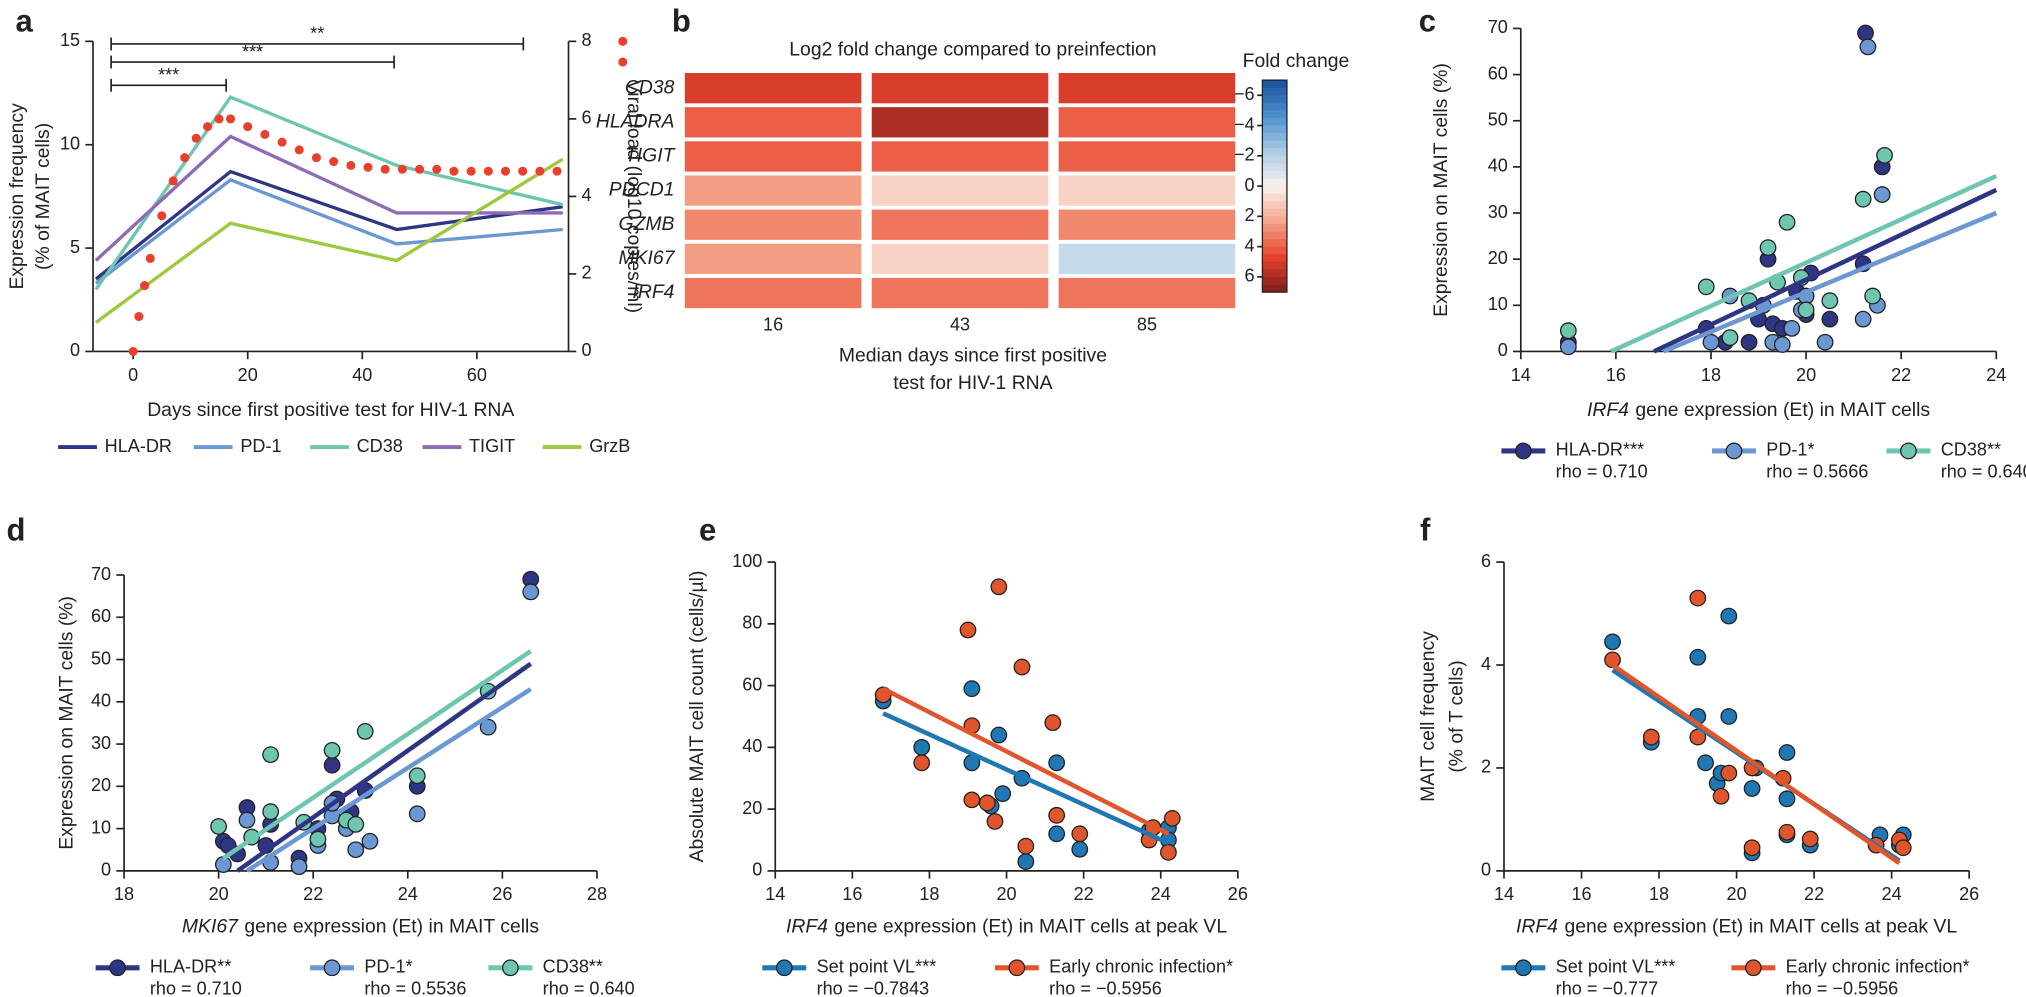 The height and width of the screenshot is (997, 2026). What do you see at coordinates (1607, 988) in the screenshot?
I see `legend-rho: rho = −0.777` at bounding box center [1607, 988].